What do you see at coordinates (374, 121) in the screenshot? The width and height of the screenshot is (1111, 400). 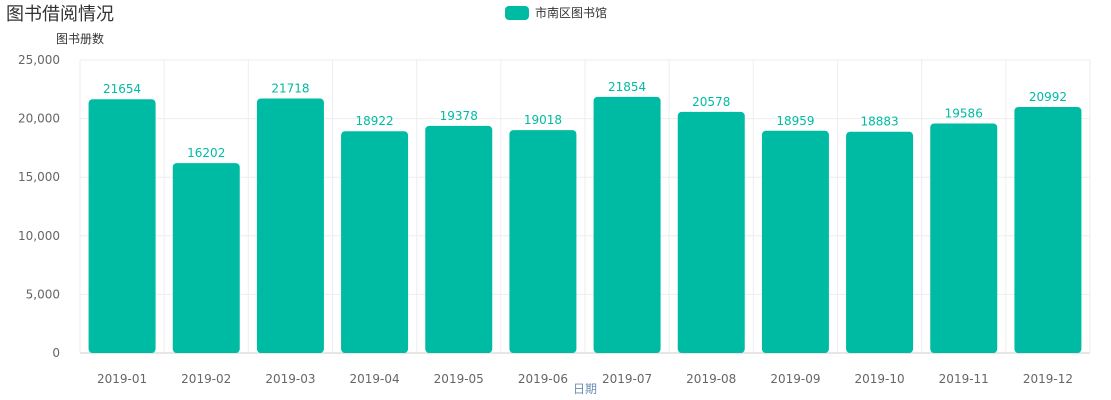 I see `bar-value-label: 18922` at bounding box center [374, 121].